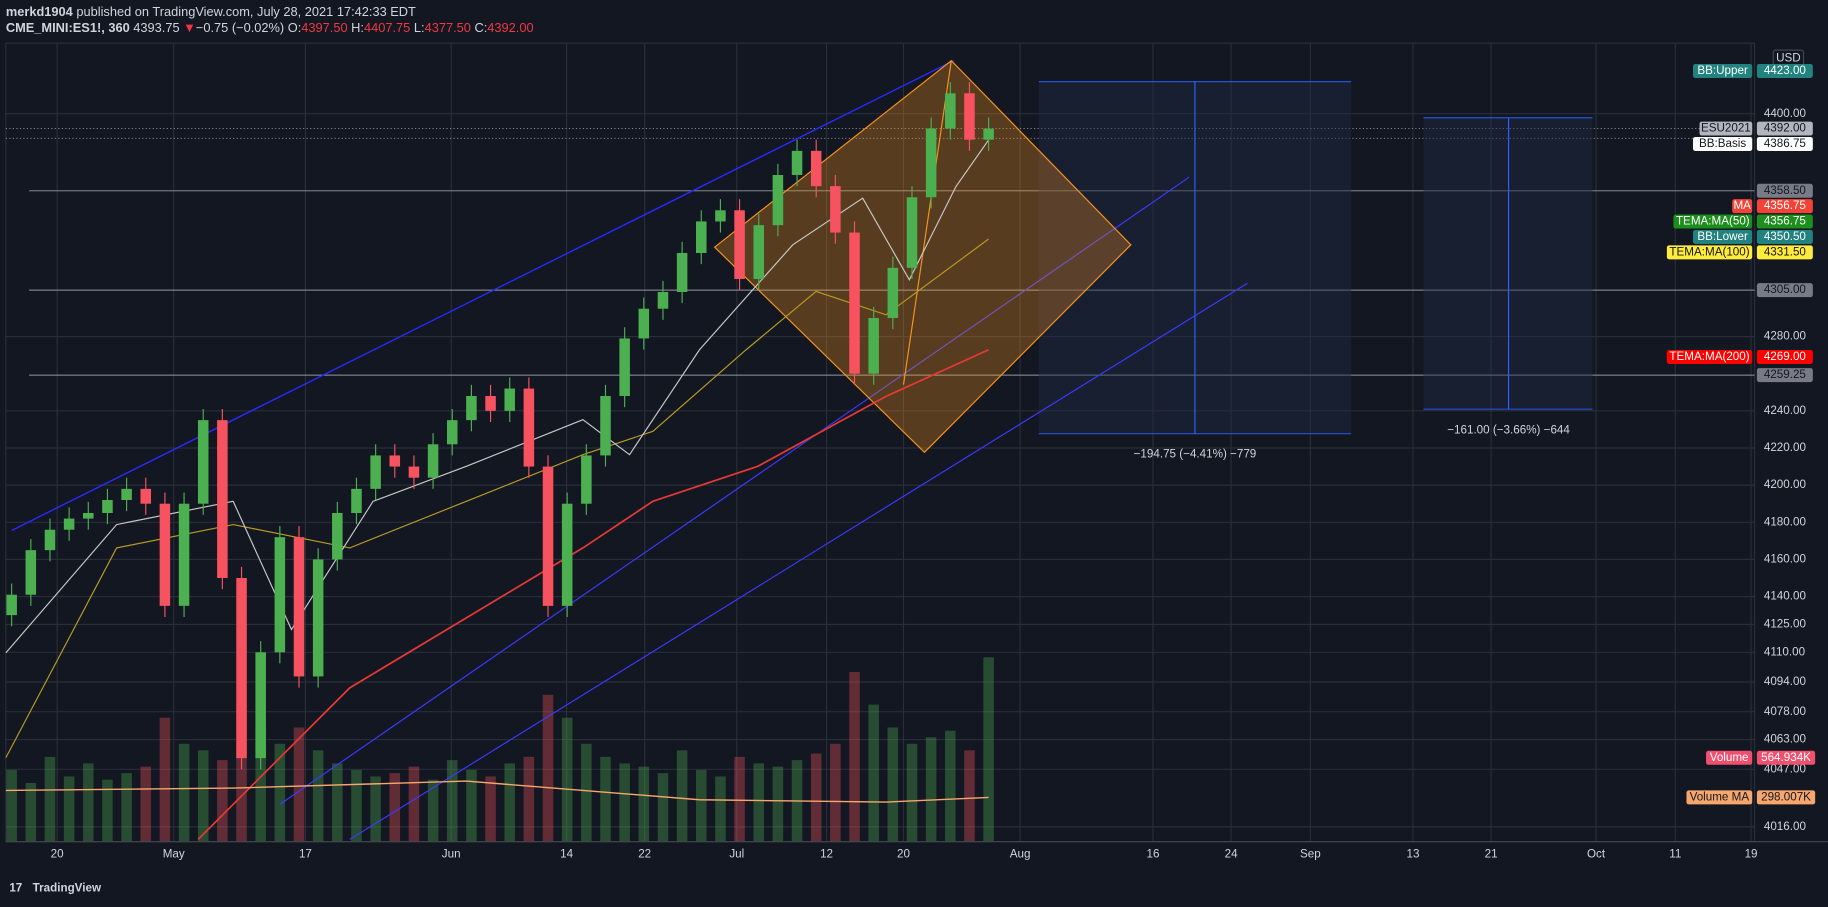  Describe the element at coordinates (1788, 57) in the screenshot. I see `currency: USD` at that location.